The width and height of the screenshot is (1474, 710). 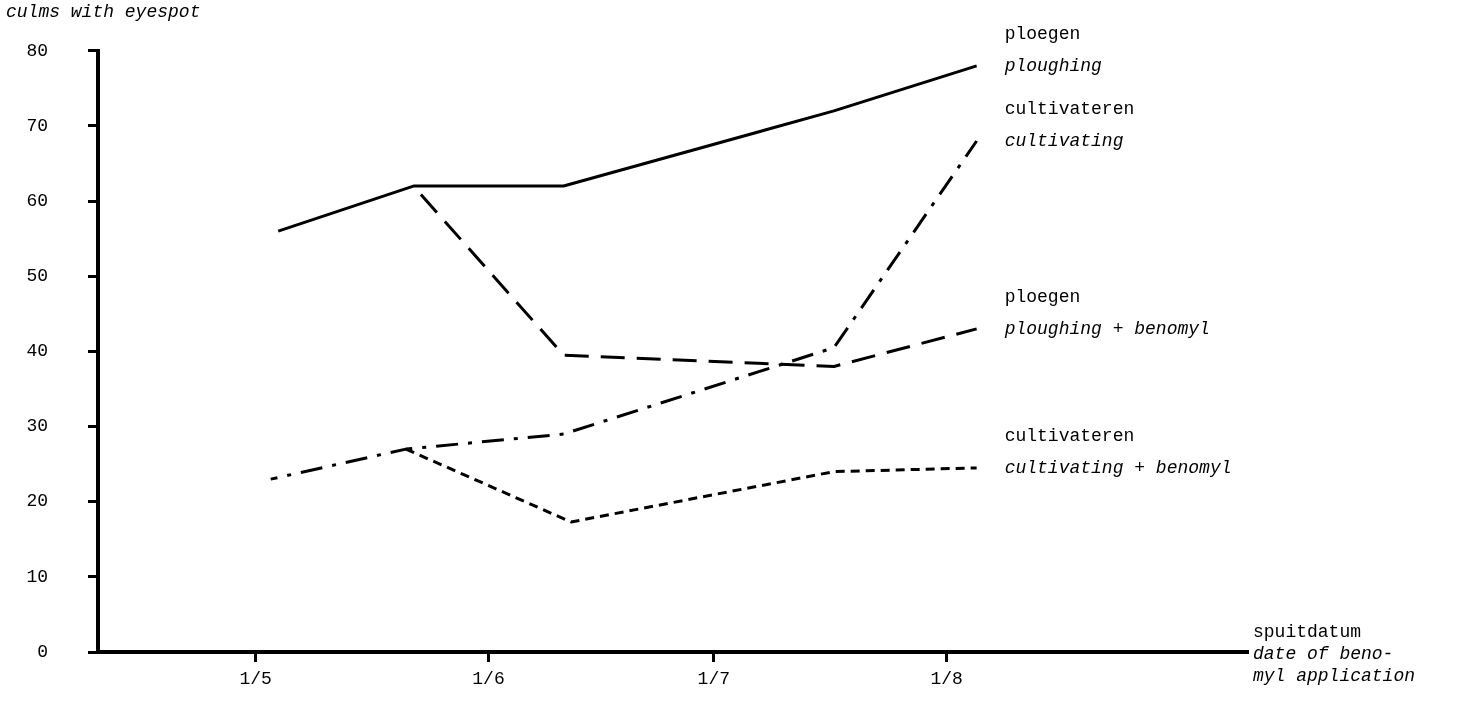 I want to click on y-tick-label: 80, so click(x=37, y=50).